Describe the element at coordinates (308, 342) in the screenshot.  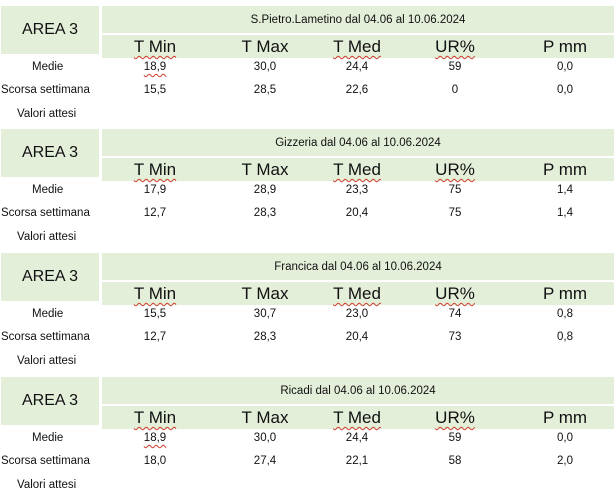
I see `data-row: Scorsa settimana 12,7 28,3 20,4 73 0,8` at that location.